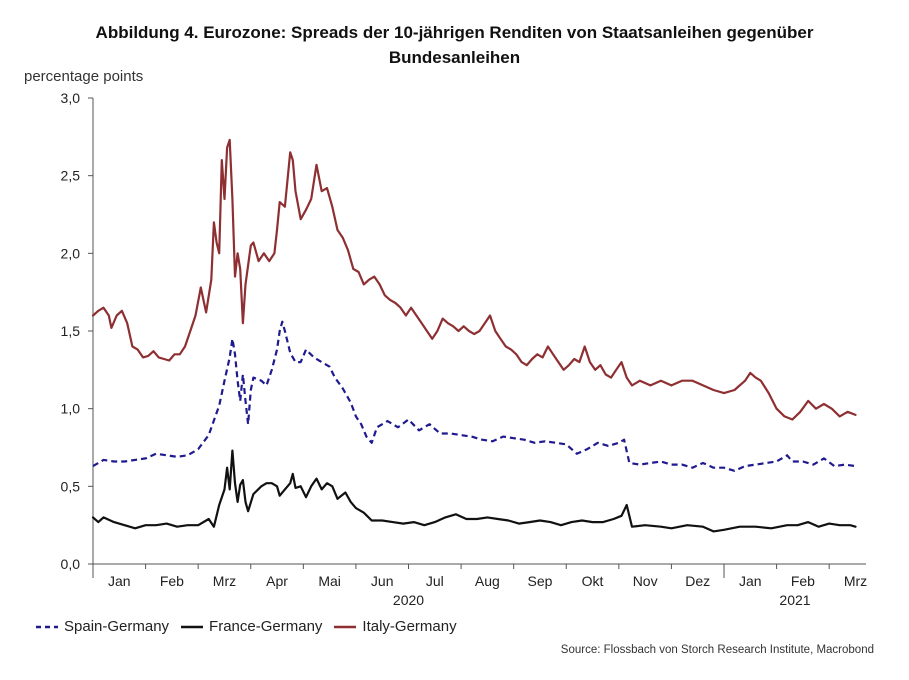 Image resolution: width=909 pixels, height=680 pixels. Describe the element at coordinates (593, 581) in the screenshot. I see `x-tick-label: Okt` at that location.